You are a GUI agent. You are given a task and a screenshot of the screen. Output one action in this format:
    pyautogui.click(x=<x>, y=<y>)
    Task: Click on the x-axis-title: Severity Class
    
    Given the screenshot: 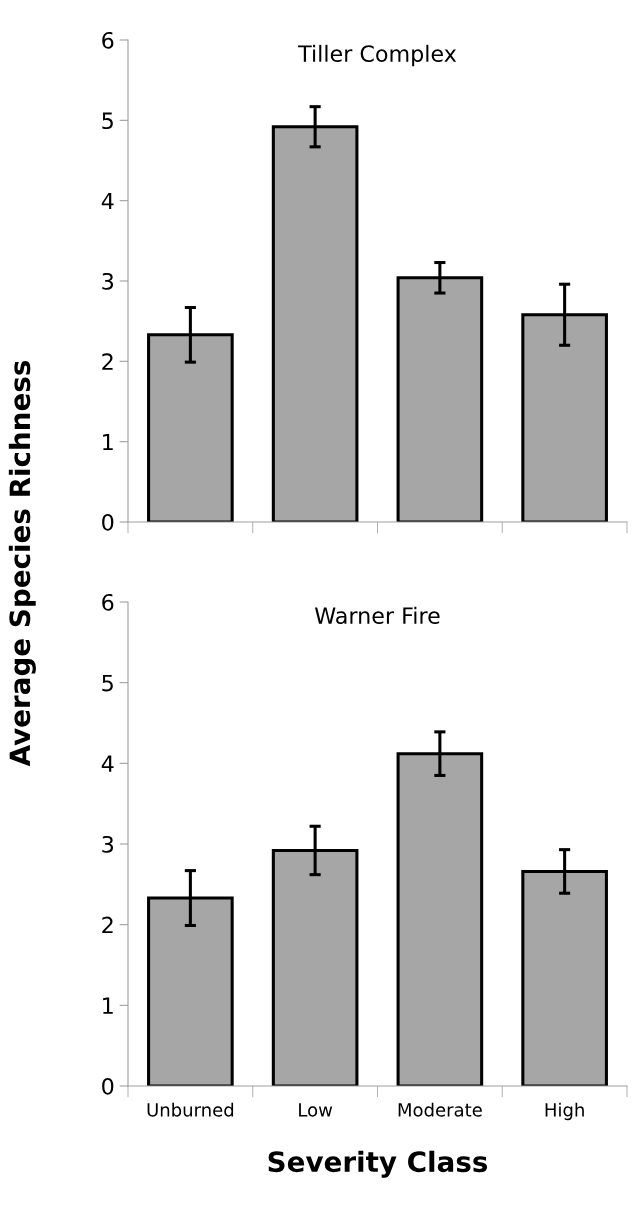 What is the action you would take?
    pyautogui.click(x=378, y=1164)
    